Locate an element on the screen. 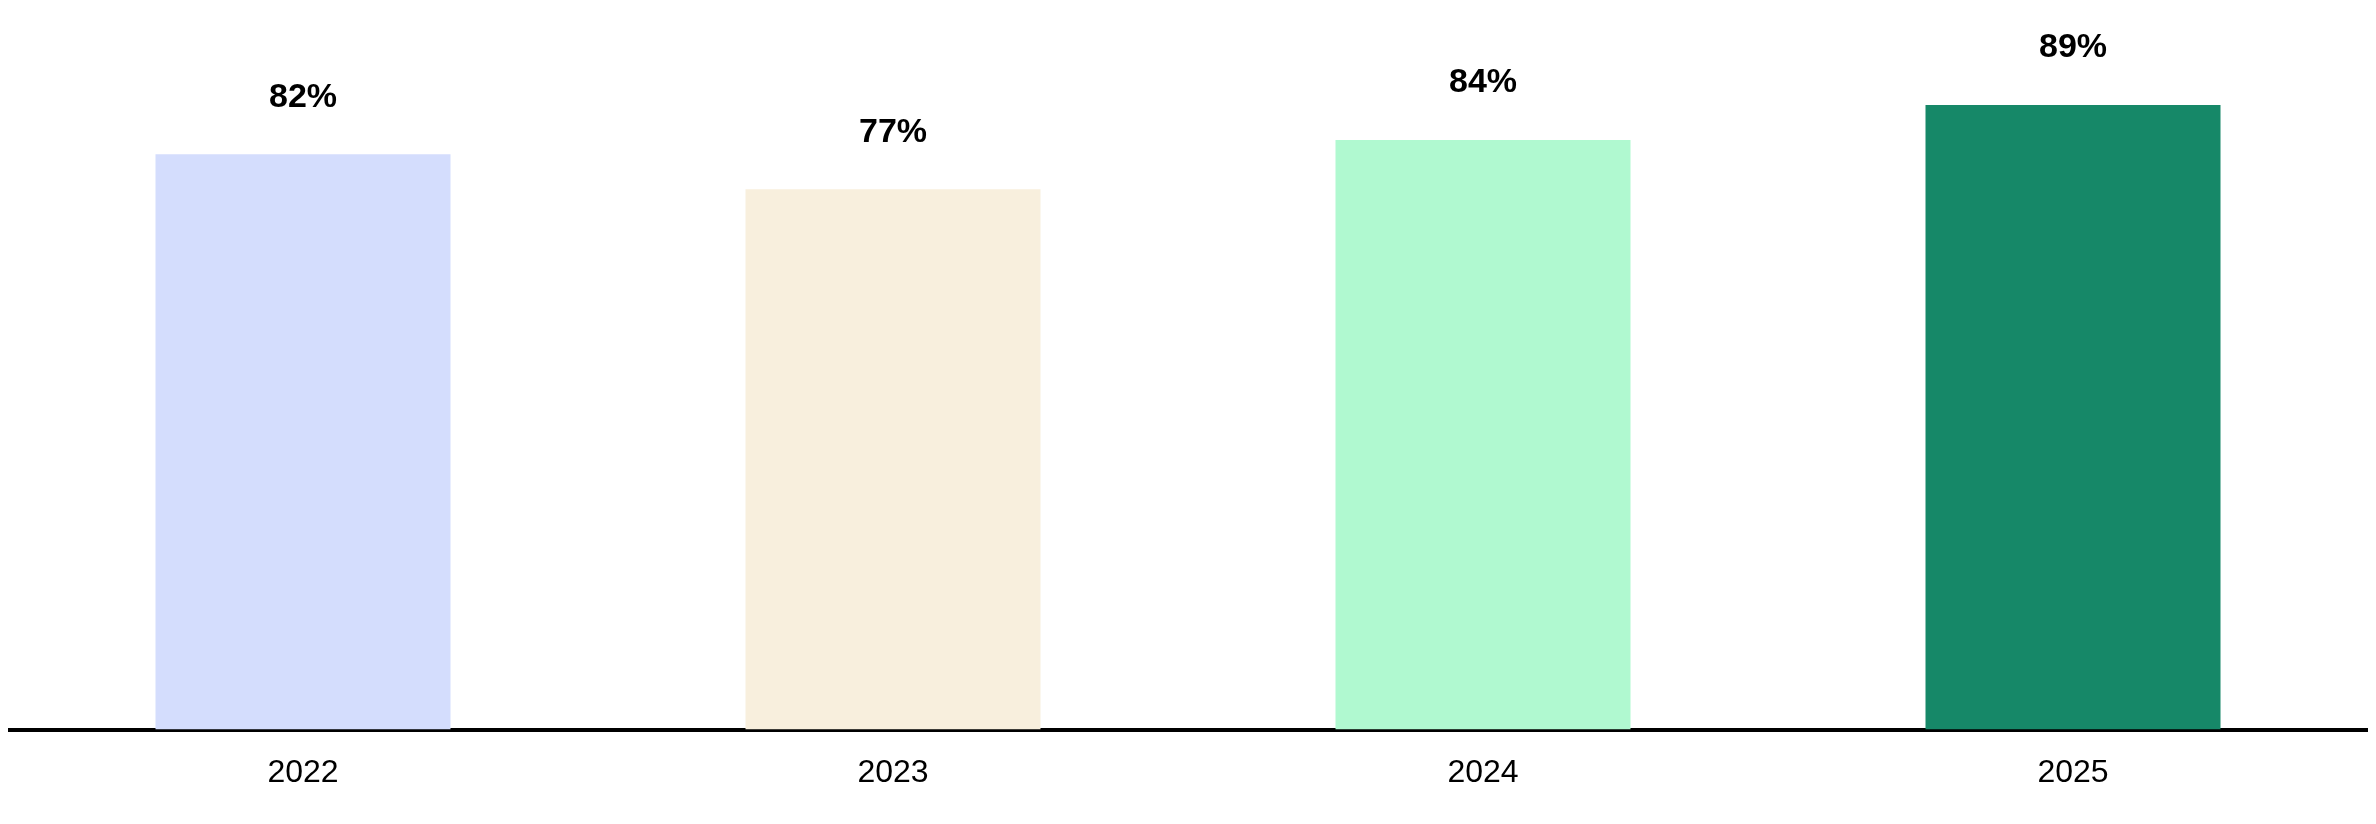 The height and width of the screenshot is (824, 2376). x-tick-label: 2024 is located at coordinates (1483, 770).